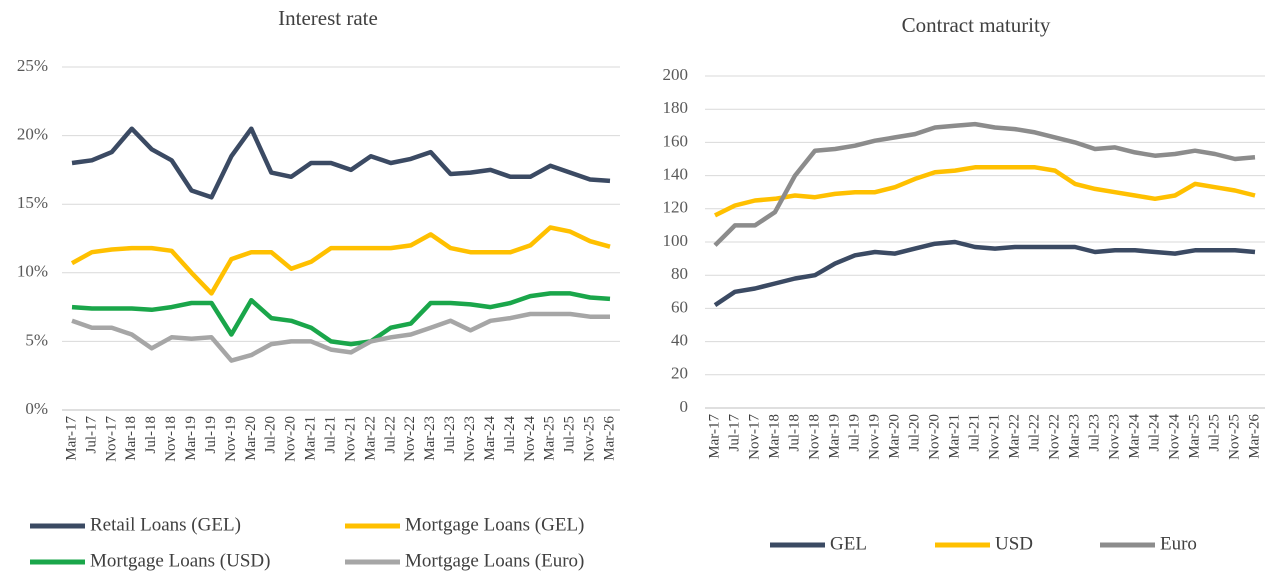 The image size is (1278, 577). Describe the element at coordinates (976, 25) in the screenshot. I see `chart-title: Contract maturity` at that location.